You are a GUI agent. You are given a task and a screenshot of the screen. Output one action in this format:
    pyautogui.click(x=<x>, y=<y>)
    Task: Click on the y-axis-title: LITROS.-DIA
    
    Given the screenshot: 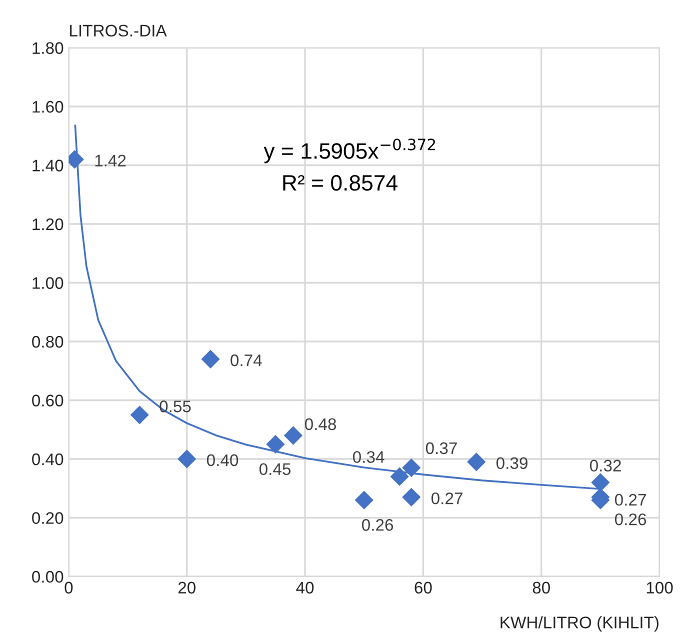 What is the action you would take?
    pyautogui.click(x=118, y=30)
    